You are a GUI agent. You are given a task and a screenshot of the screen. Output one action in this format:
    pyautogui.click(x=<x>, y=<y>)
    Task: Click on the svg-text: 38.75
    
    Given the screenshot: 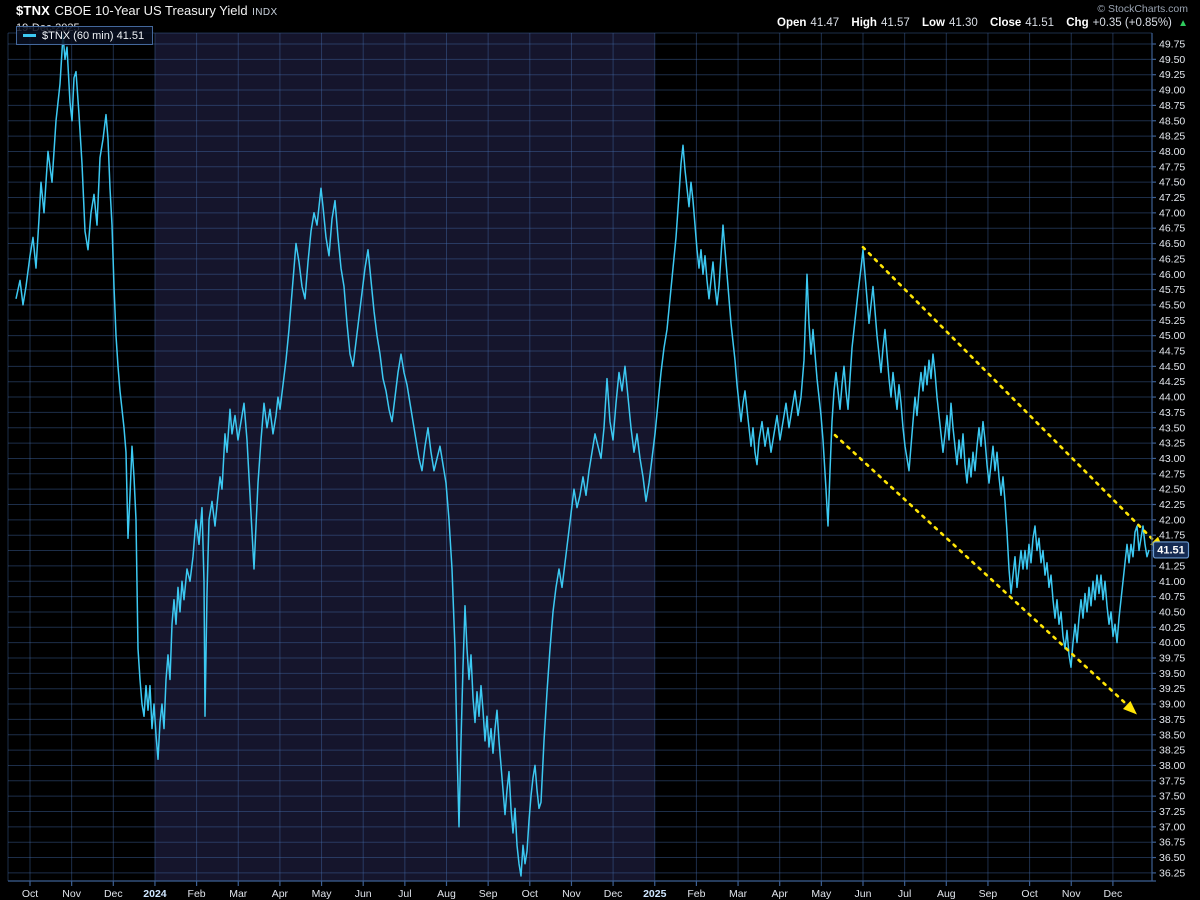 What is the action you would take?
    pyautogui.click(x=1172, y=720)
    